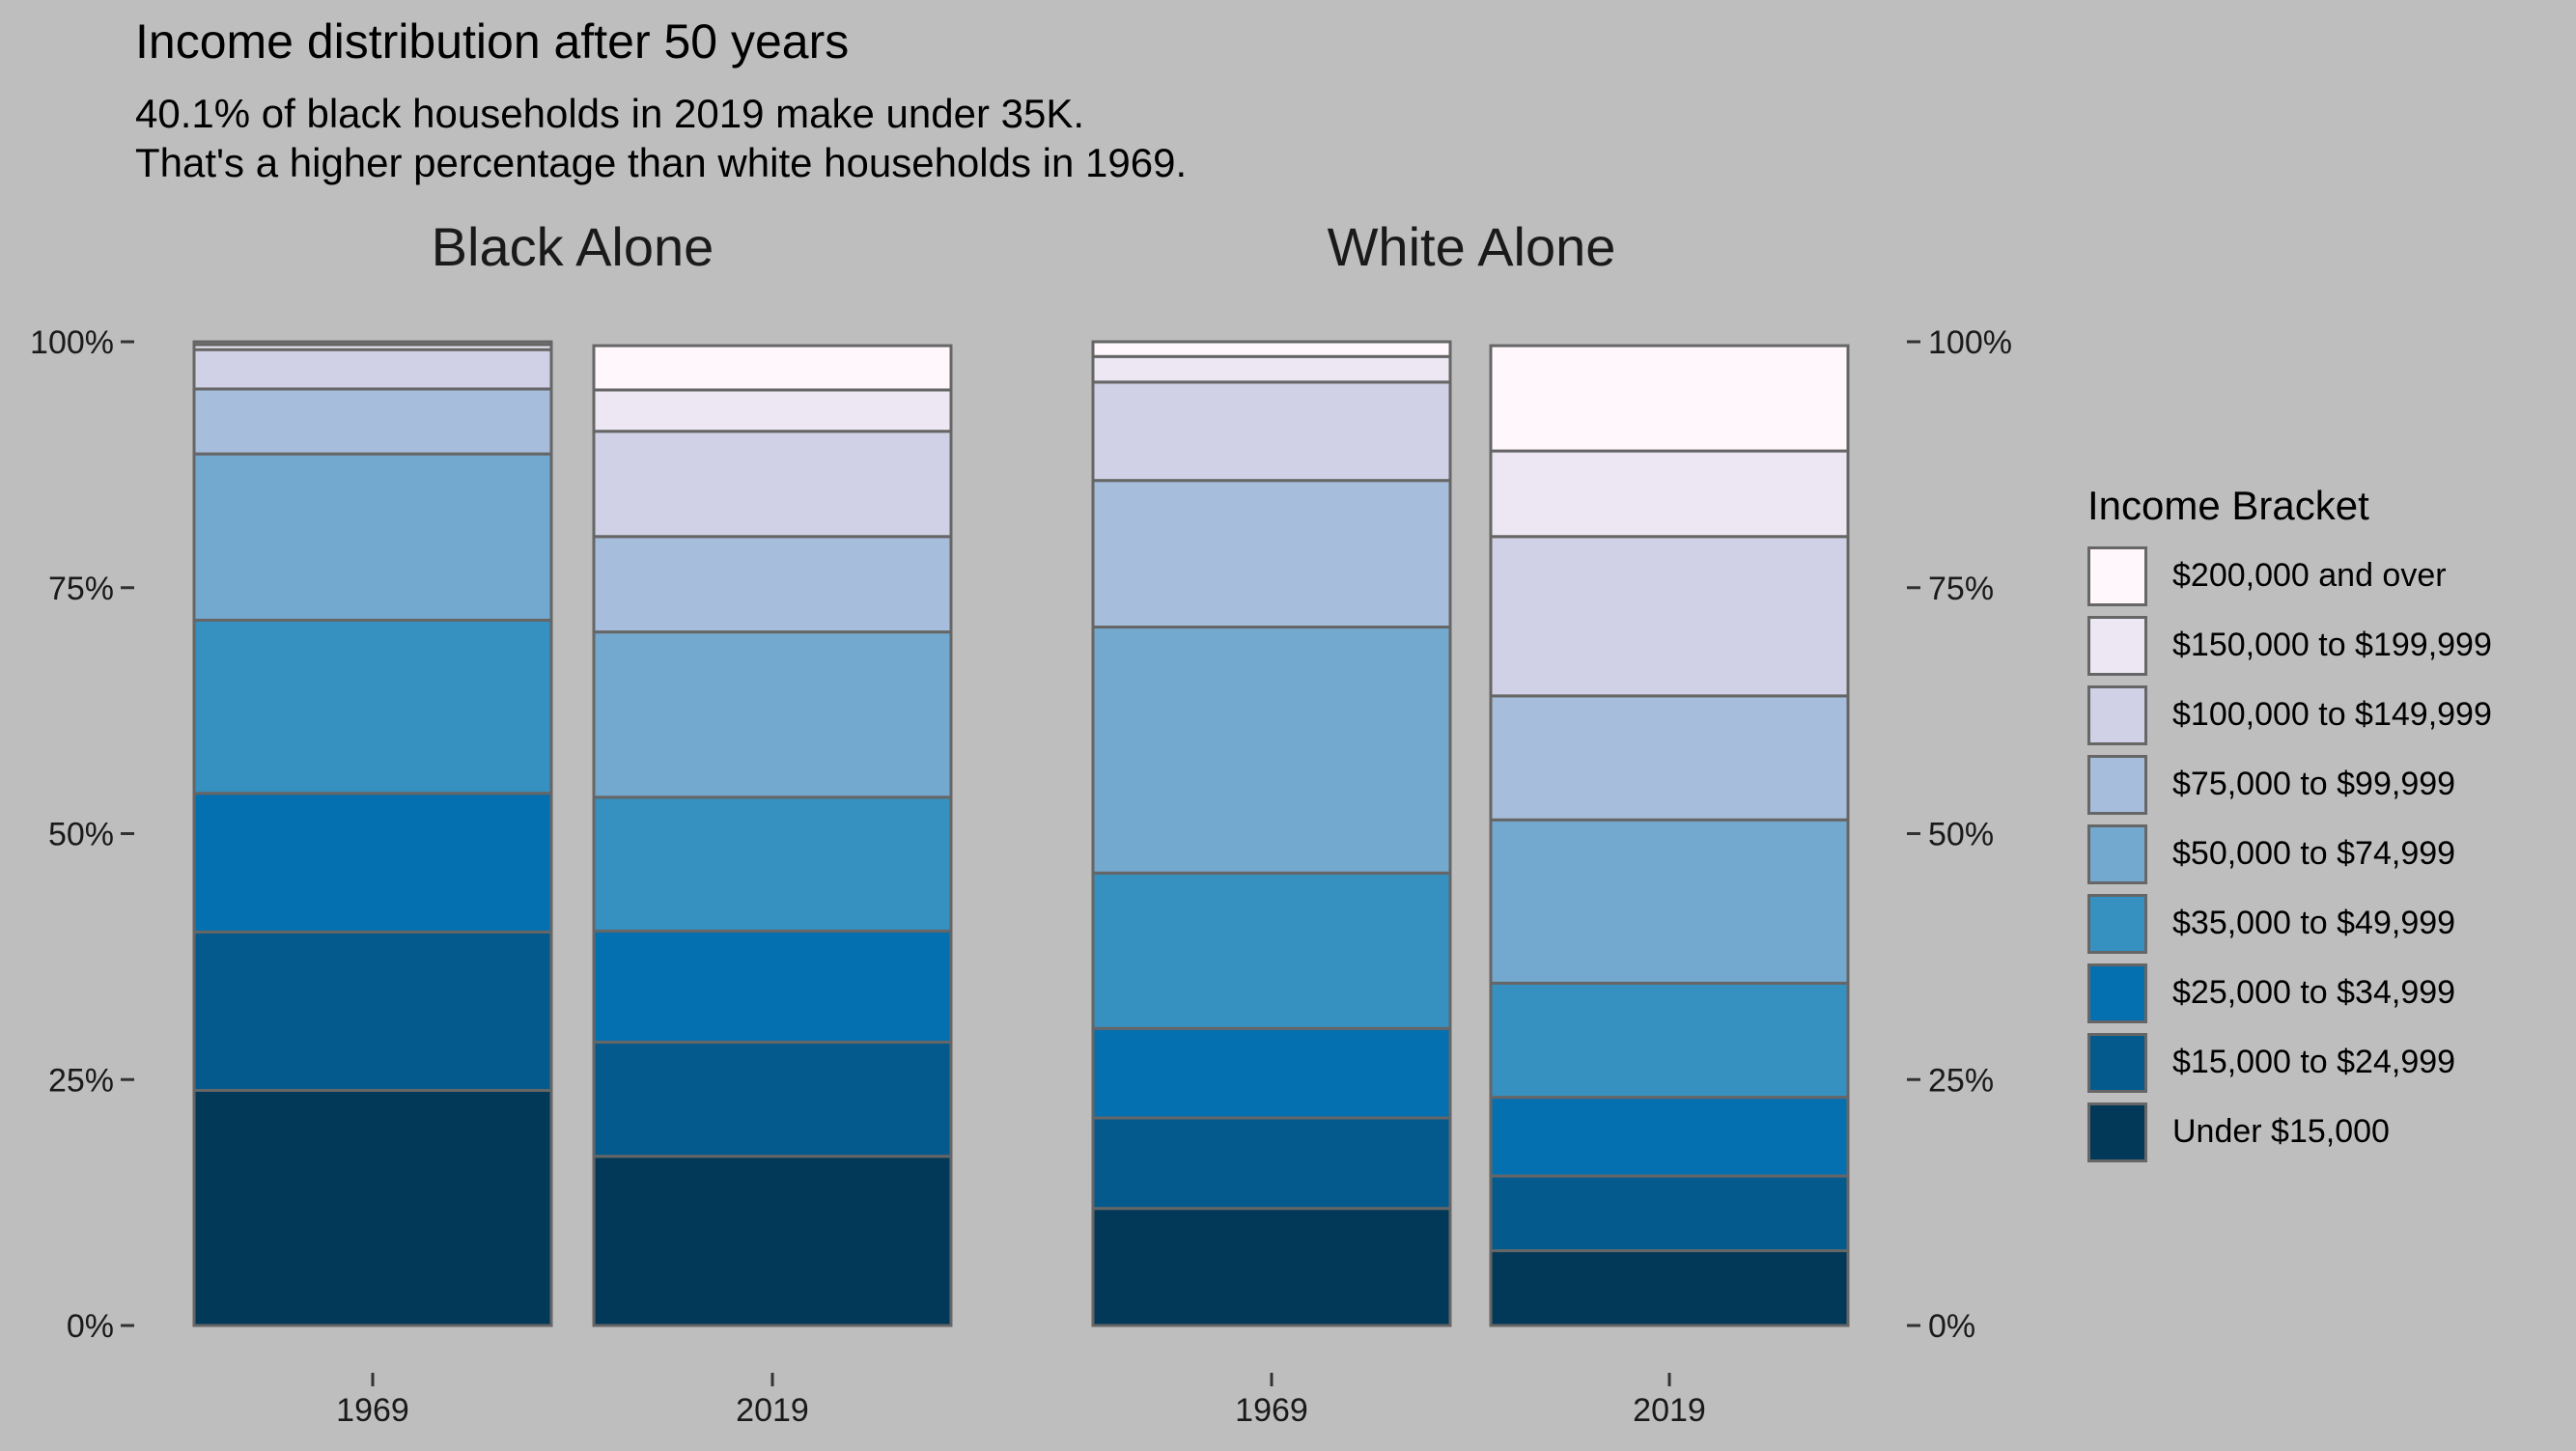 The image size is (2576, 1451). Describe the element at coordinates (2281, 1131) in the screenshot. I see `legend-label: Under $15,000` at that location.